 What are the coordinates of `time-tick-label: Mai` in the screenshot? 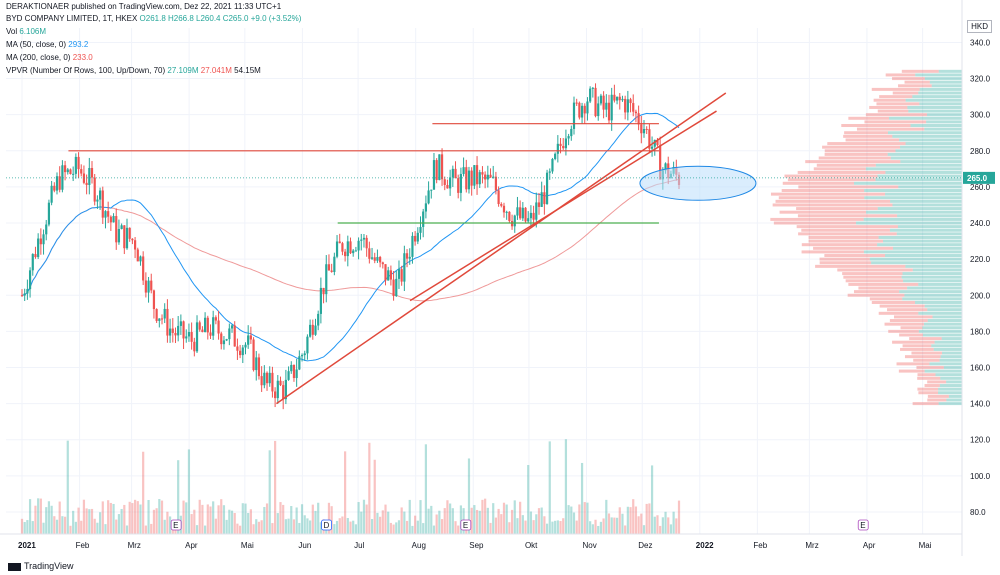 It's located at (247, 545).